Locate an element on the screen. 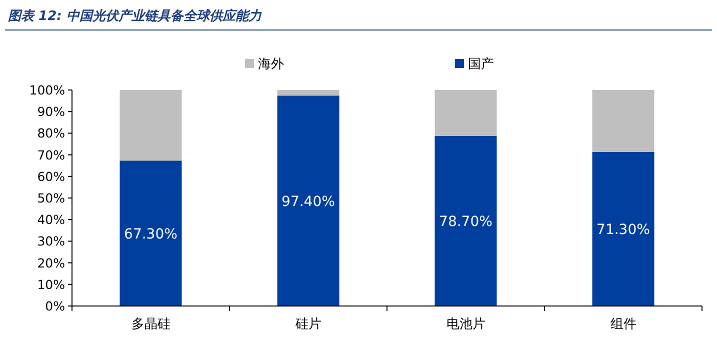 This screenshot has width=717, height=342. y-tick-label: 20% is located at coordinates (51, 262).